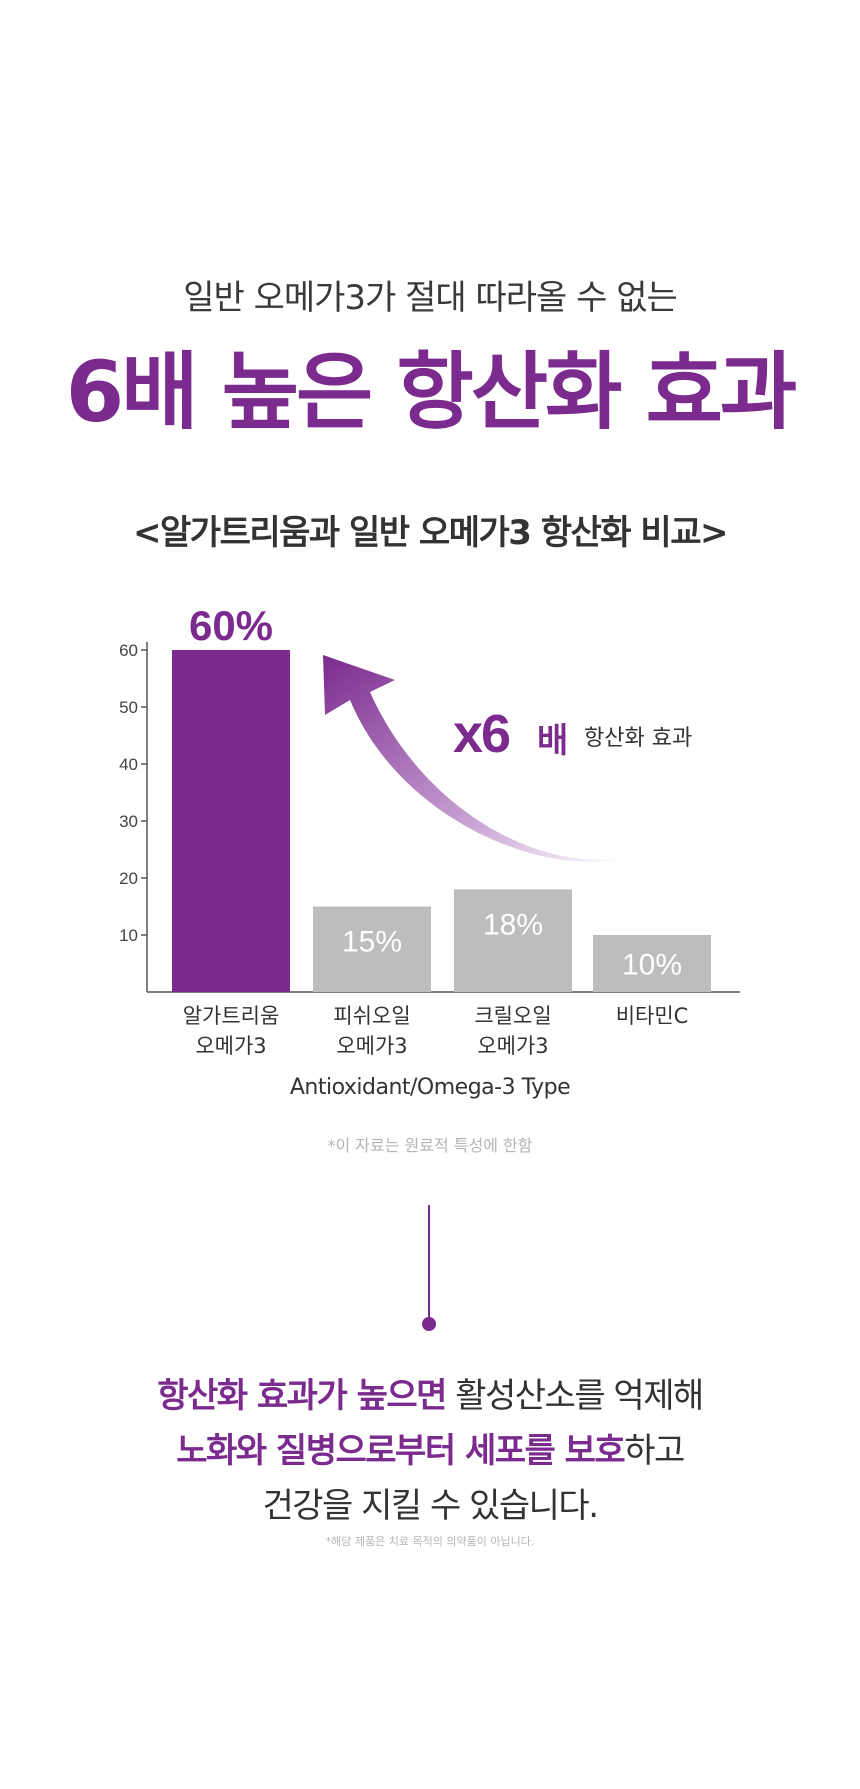 This screenshot has height=1789, width=860. I want to click on bar-value-label: 60%, so click(231, 625).